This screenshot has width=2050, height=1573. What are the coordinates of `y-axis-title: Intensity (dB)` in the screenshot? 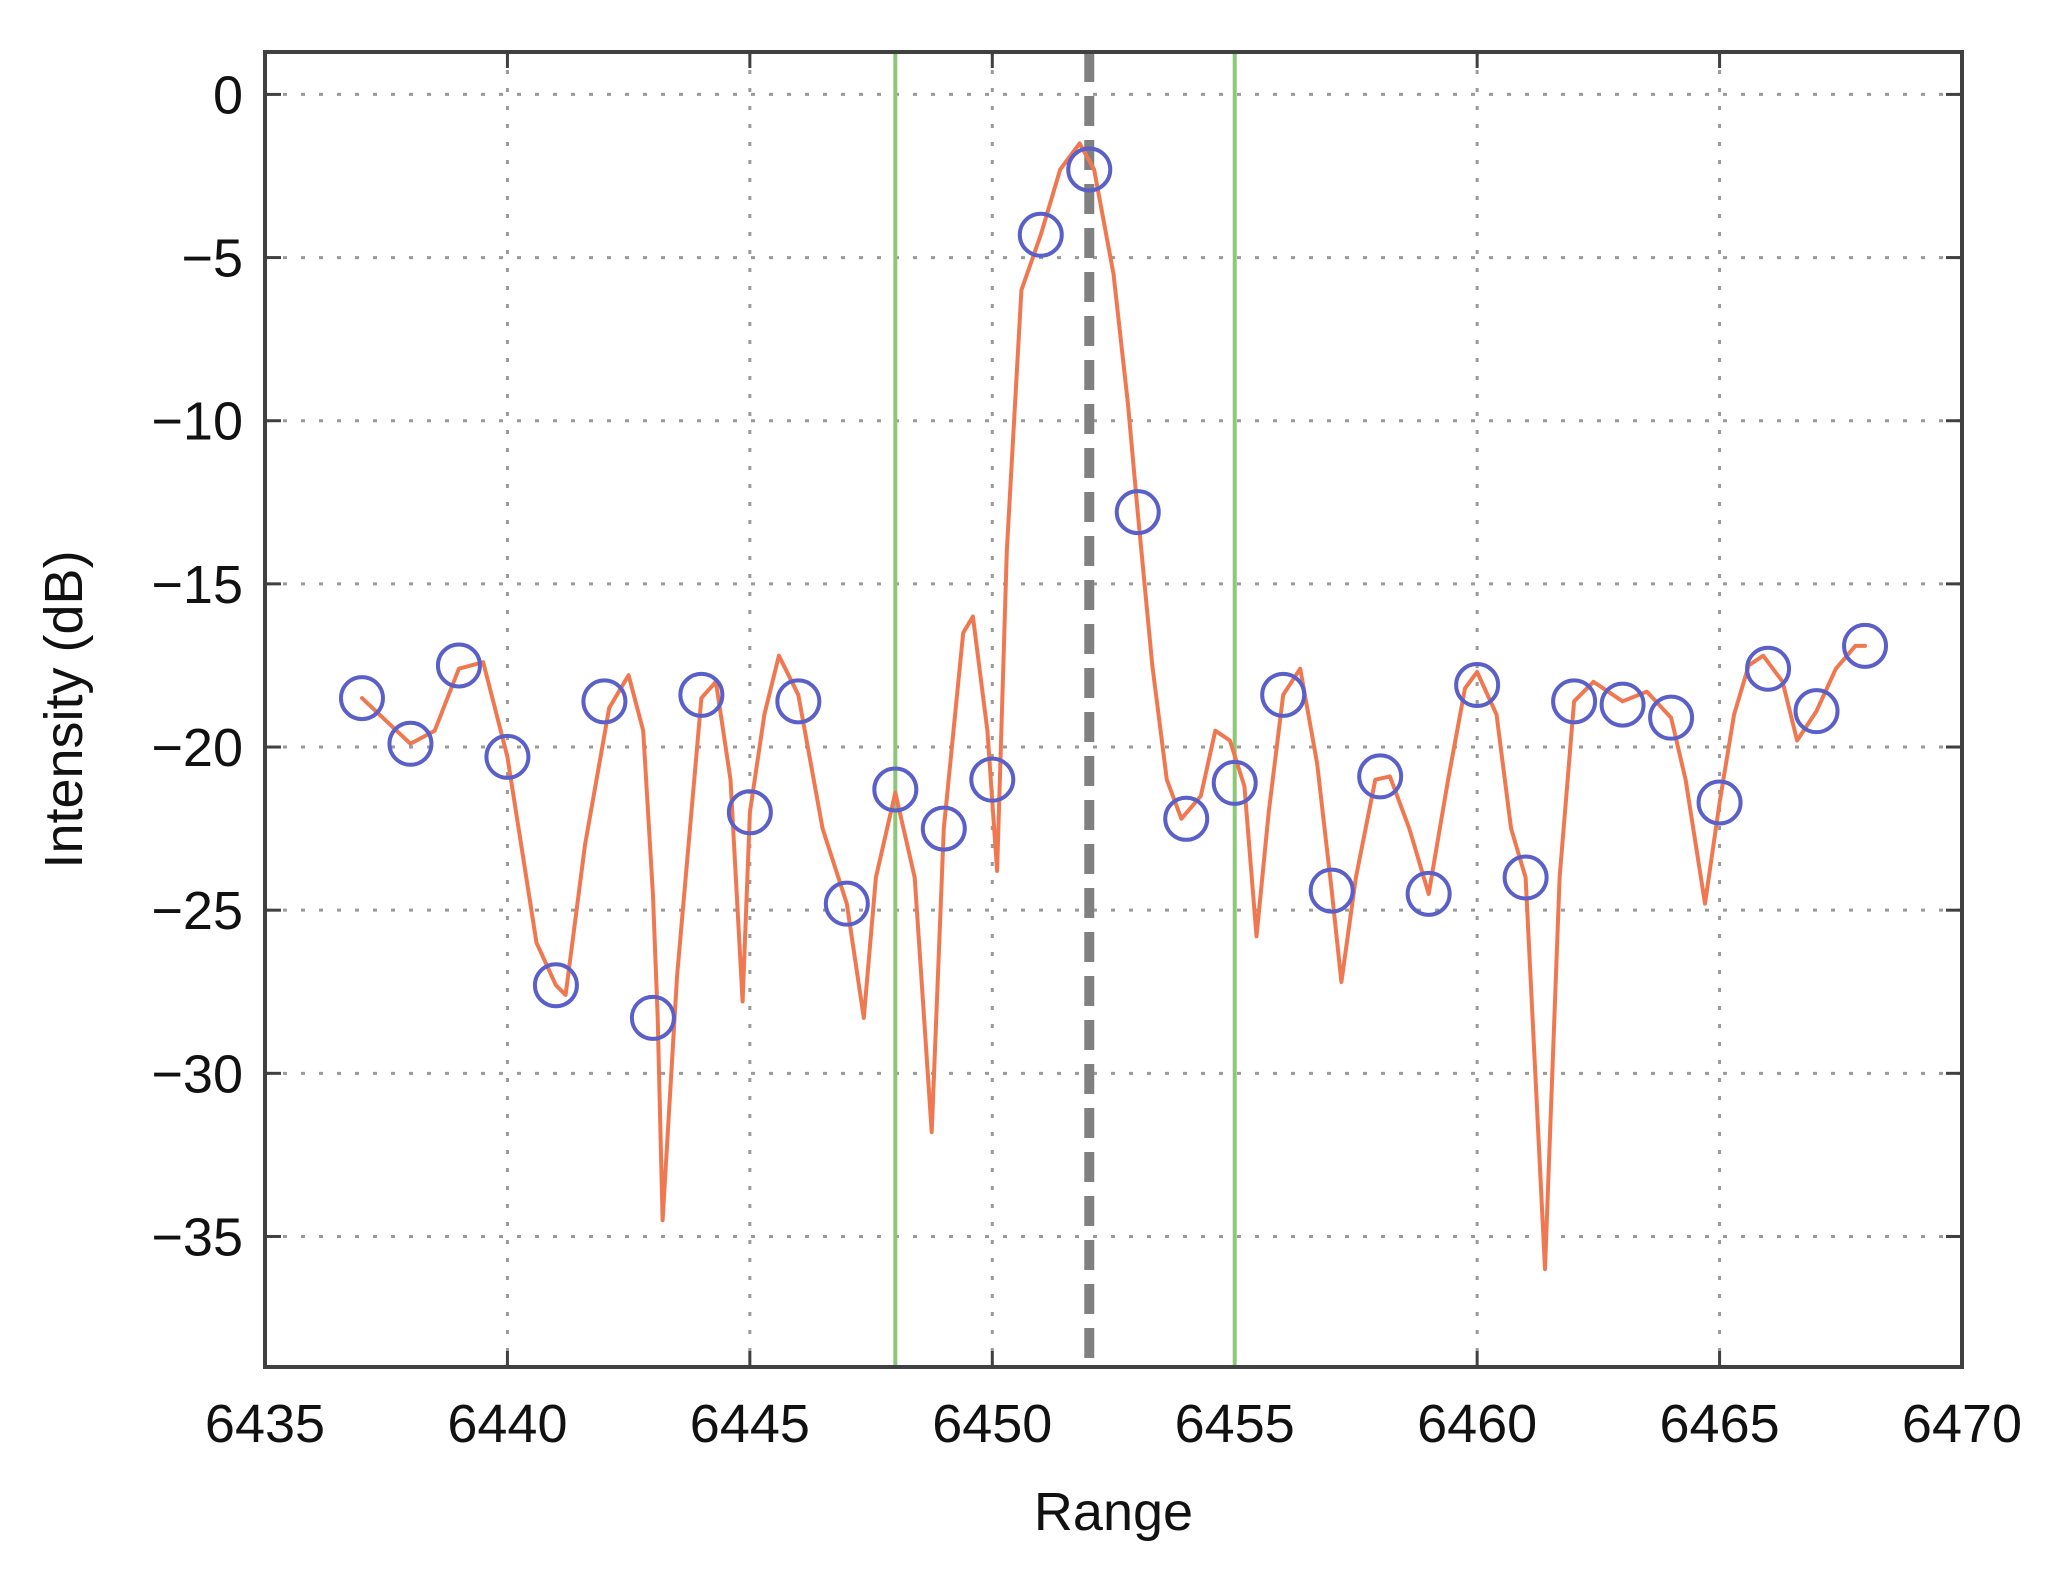 It's located at (64, 709).